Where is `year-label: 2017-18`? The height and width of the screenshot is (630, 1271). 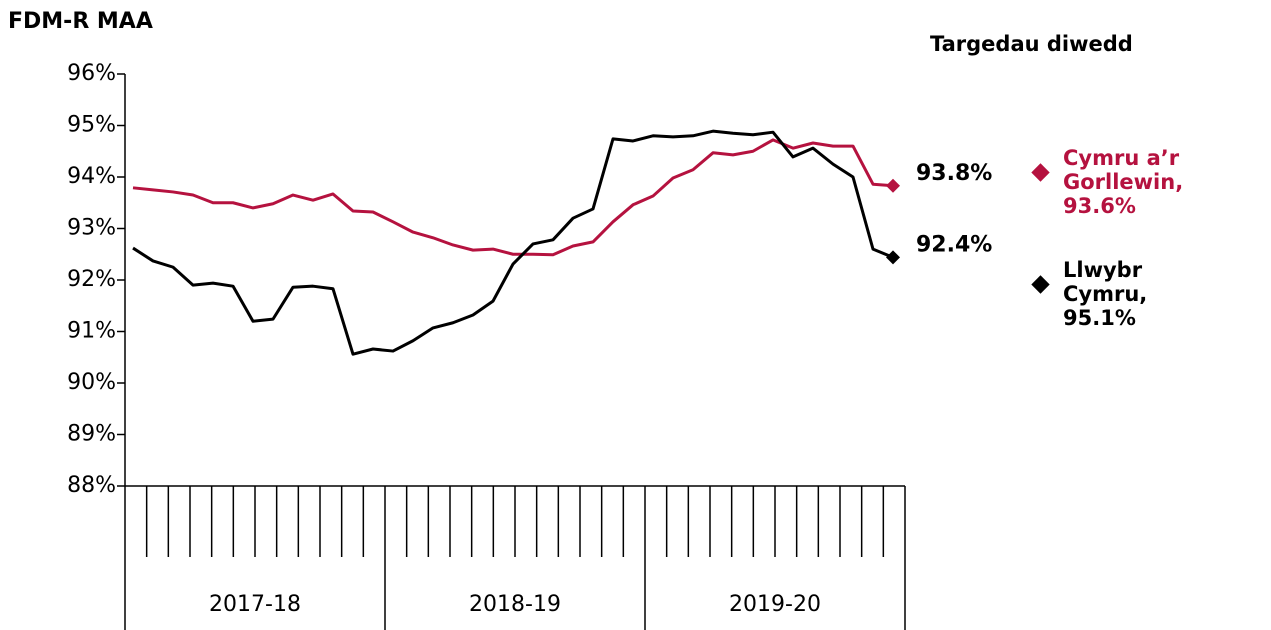
year-label: 2017-18 is located at coordinates (255, 604).